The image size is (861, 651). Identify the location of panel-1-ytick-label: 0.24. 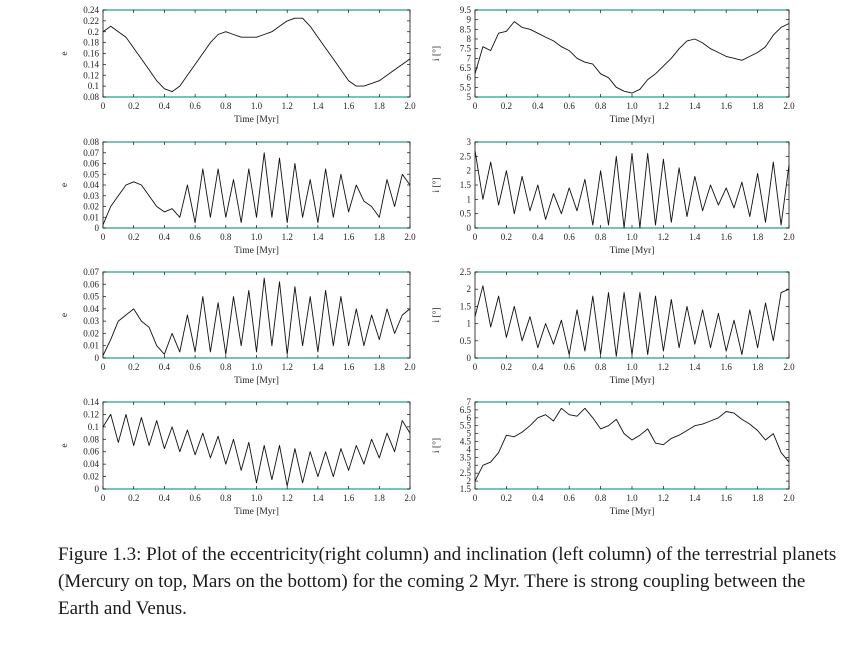
(91, 10).